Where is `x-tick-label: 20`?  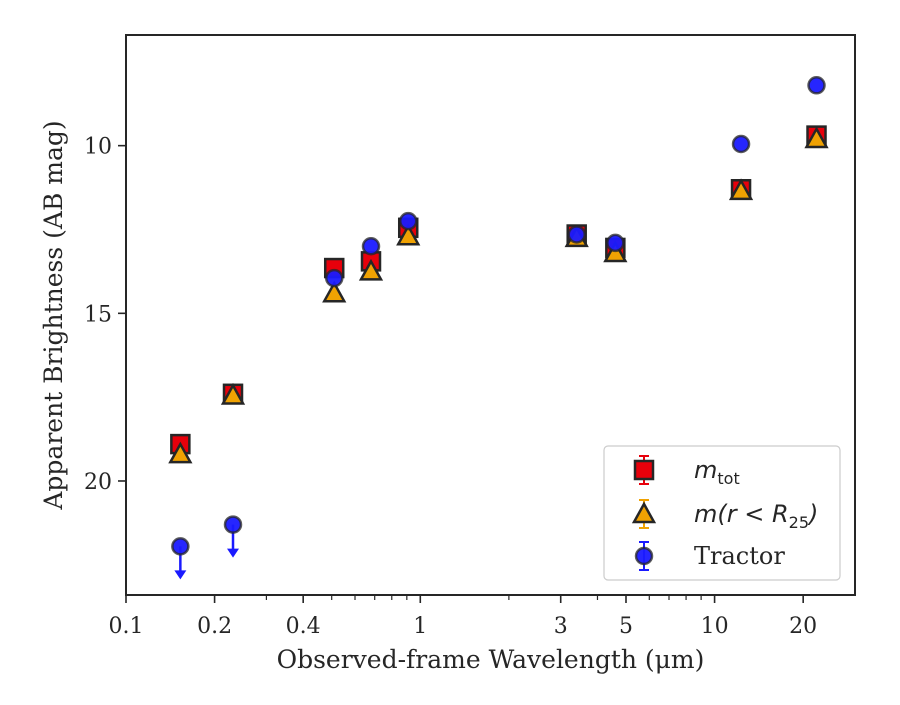
x-tick-label: 20 is located at coordinates (803, 626).